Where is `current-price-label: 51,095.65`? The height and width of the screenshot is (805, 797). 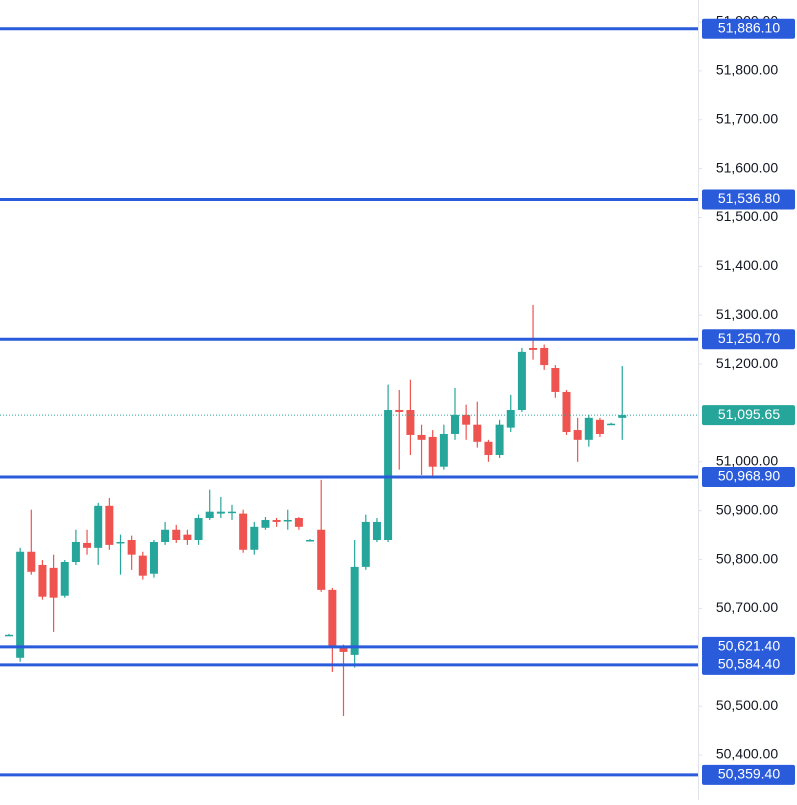 current-price-label: 51,095.65 is located at coordinates (749, 414).